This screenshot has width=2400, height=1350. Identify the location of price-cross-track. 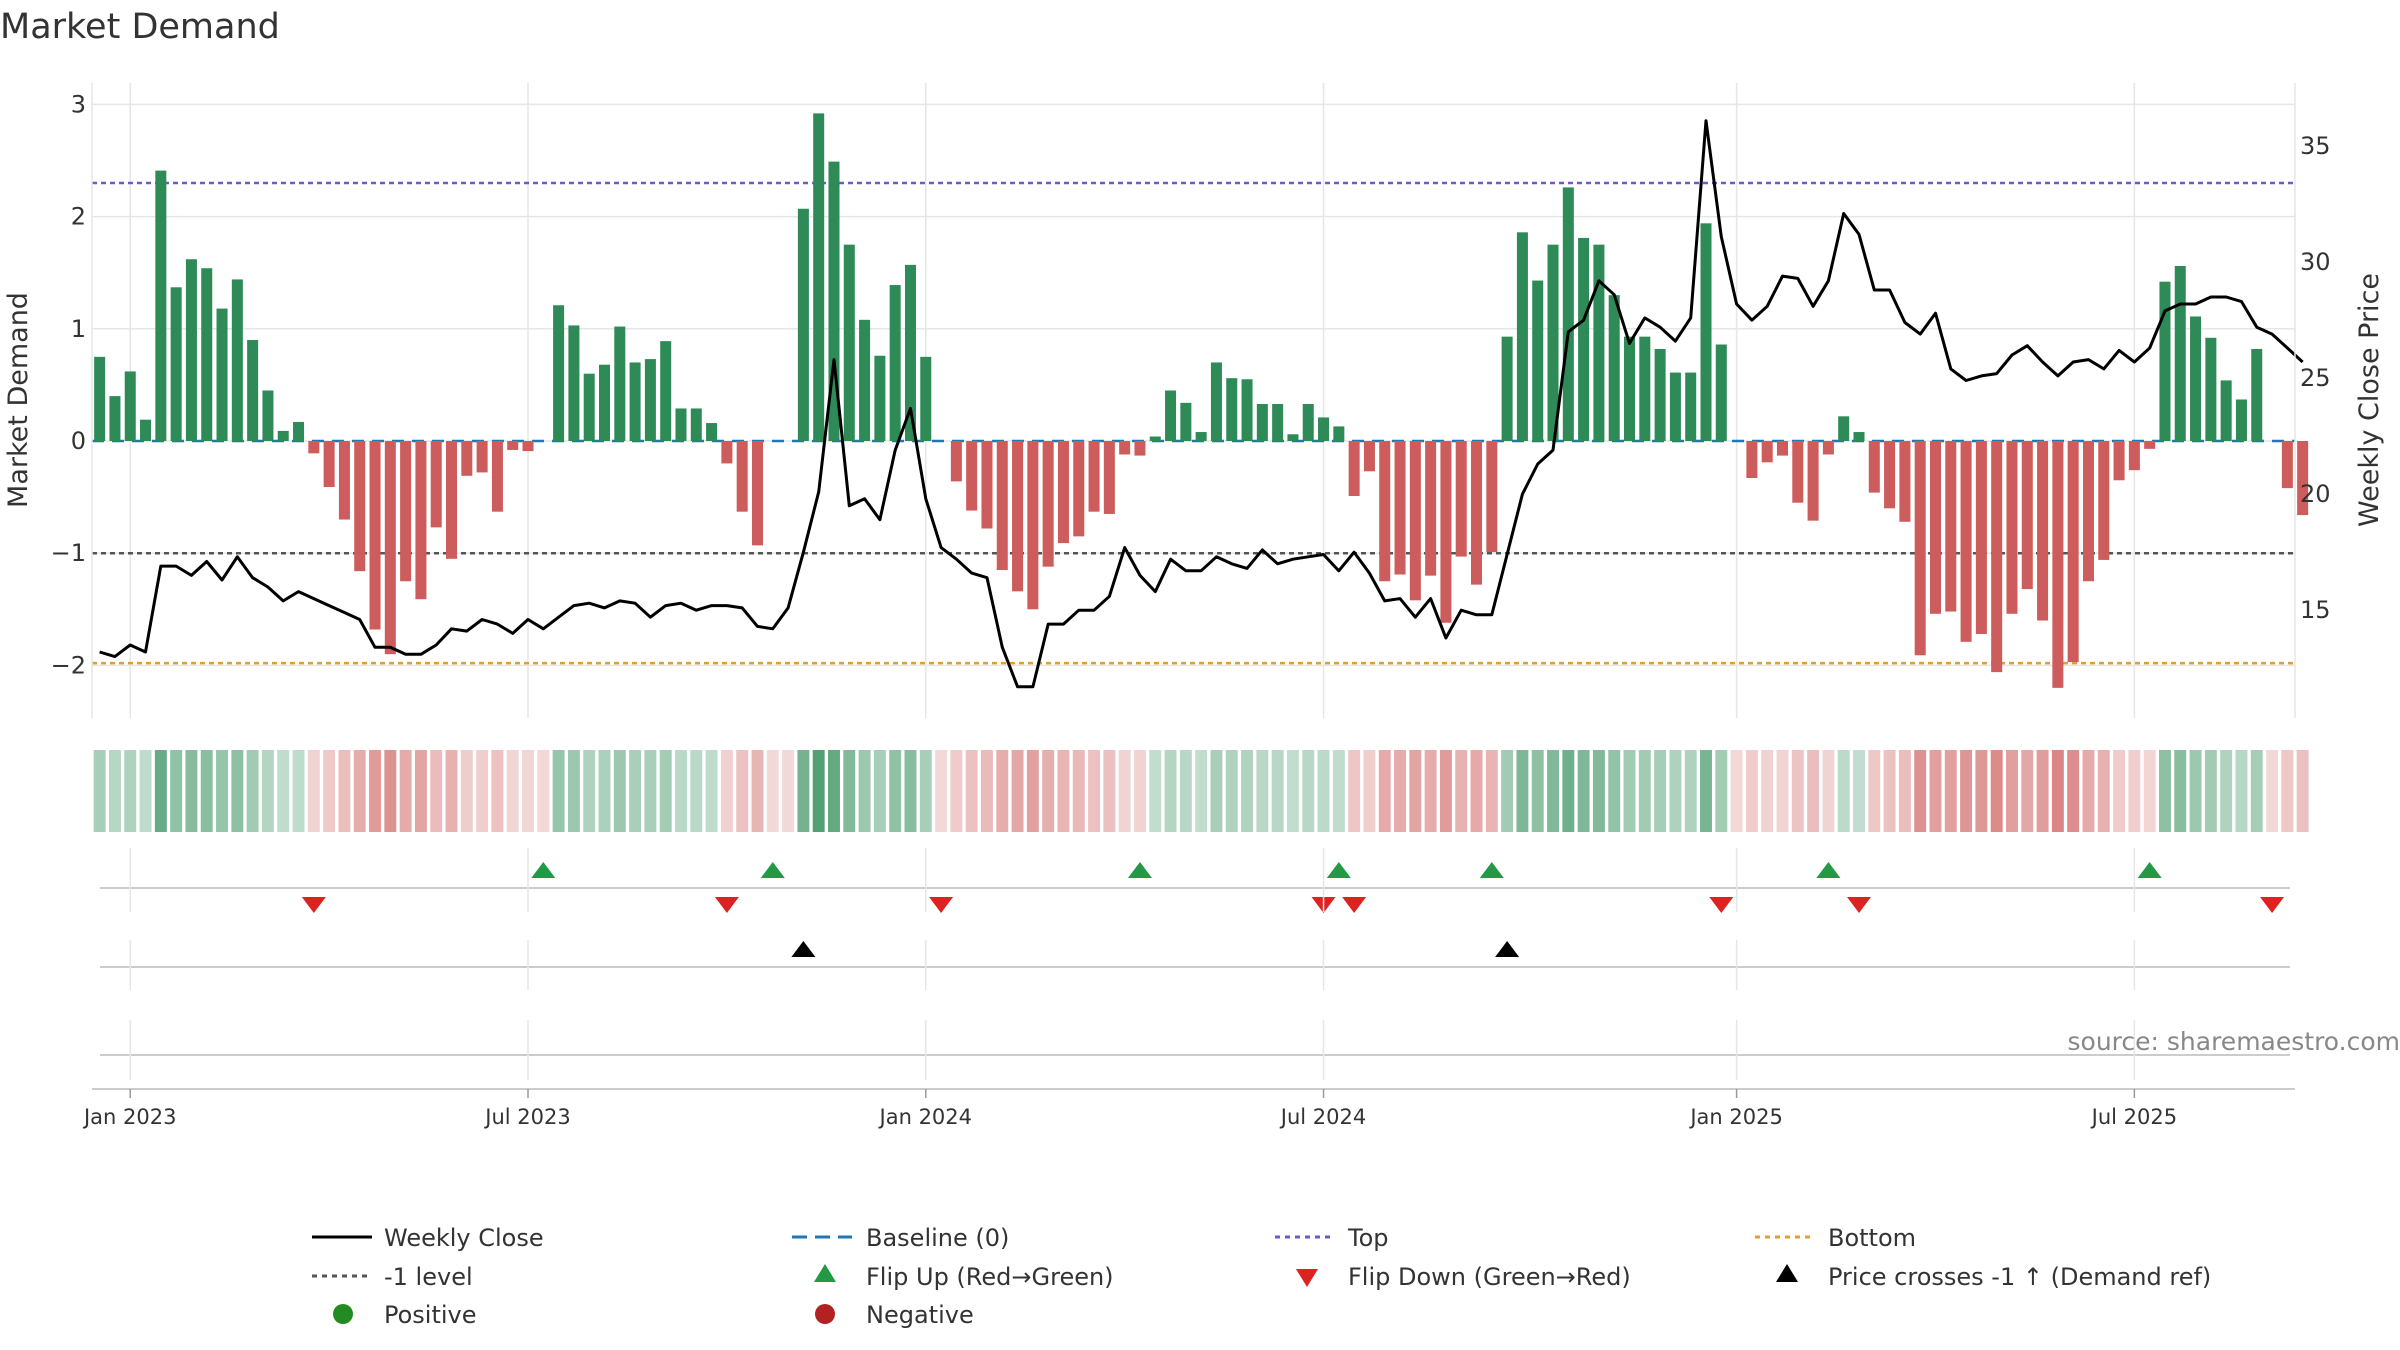
(1195, 954).